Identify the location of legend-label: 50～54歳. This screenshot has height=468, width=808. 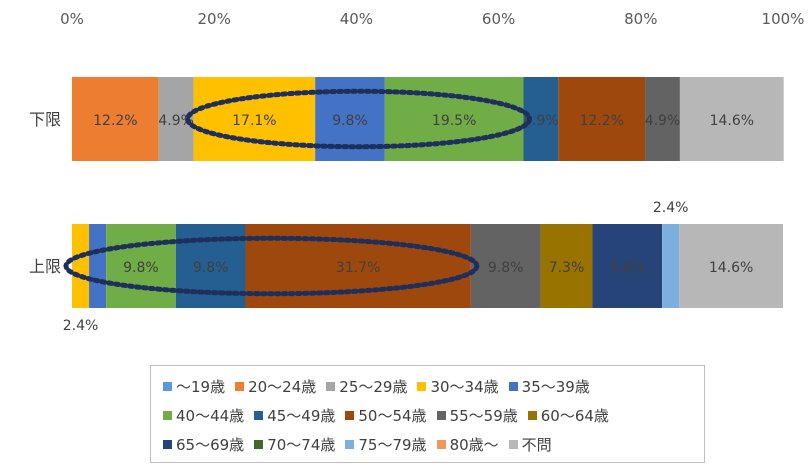
(392, 416).